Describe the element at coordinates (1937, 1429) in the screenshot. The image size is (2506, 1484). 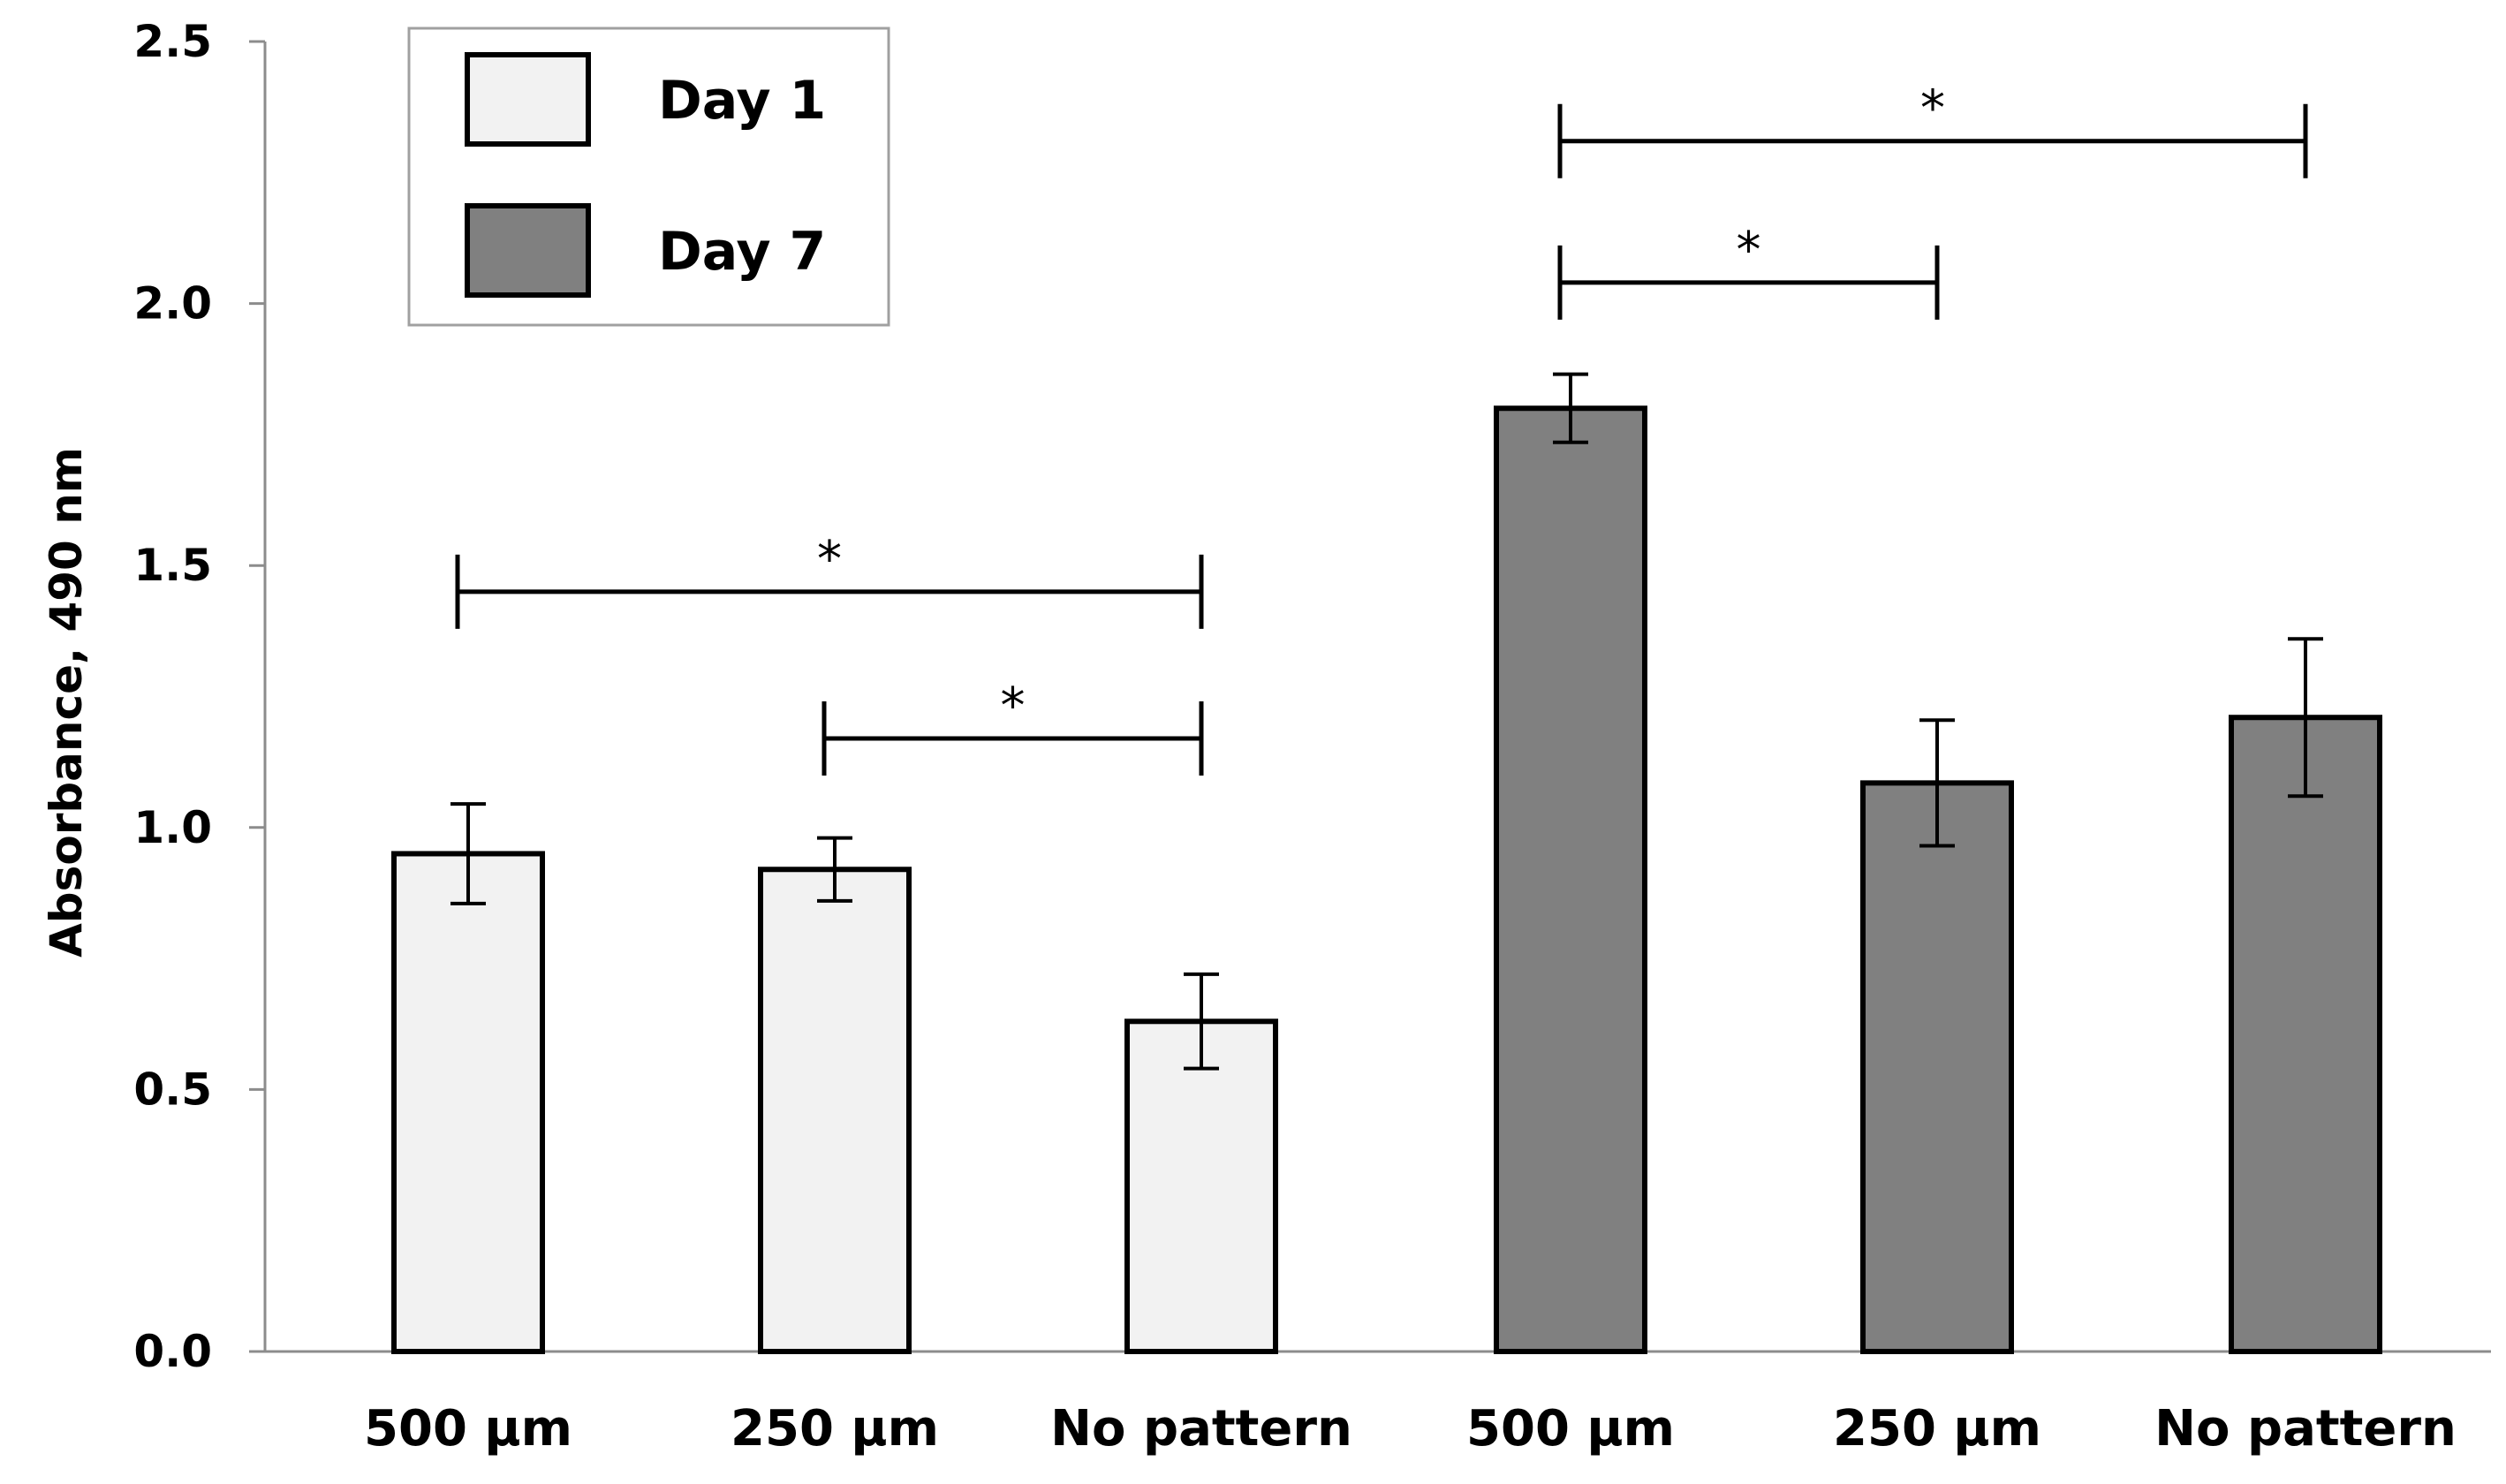
I see `x-tick-label-4: 250 μm` at that location.